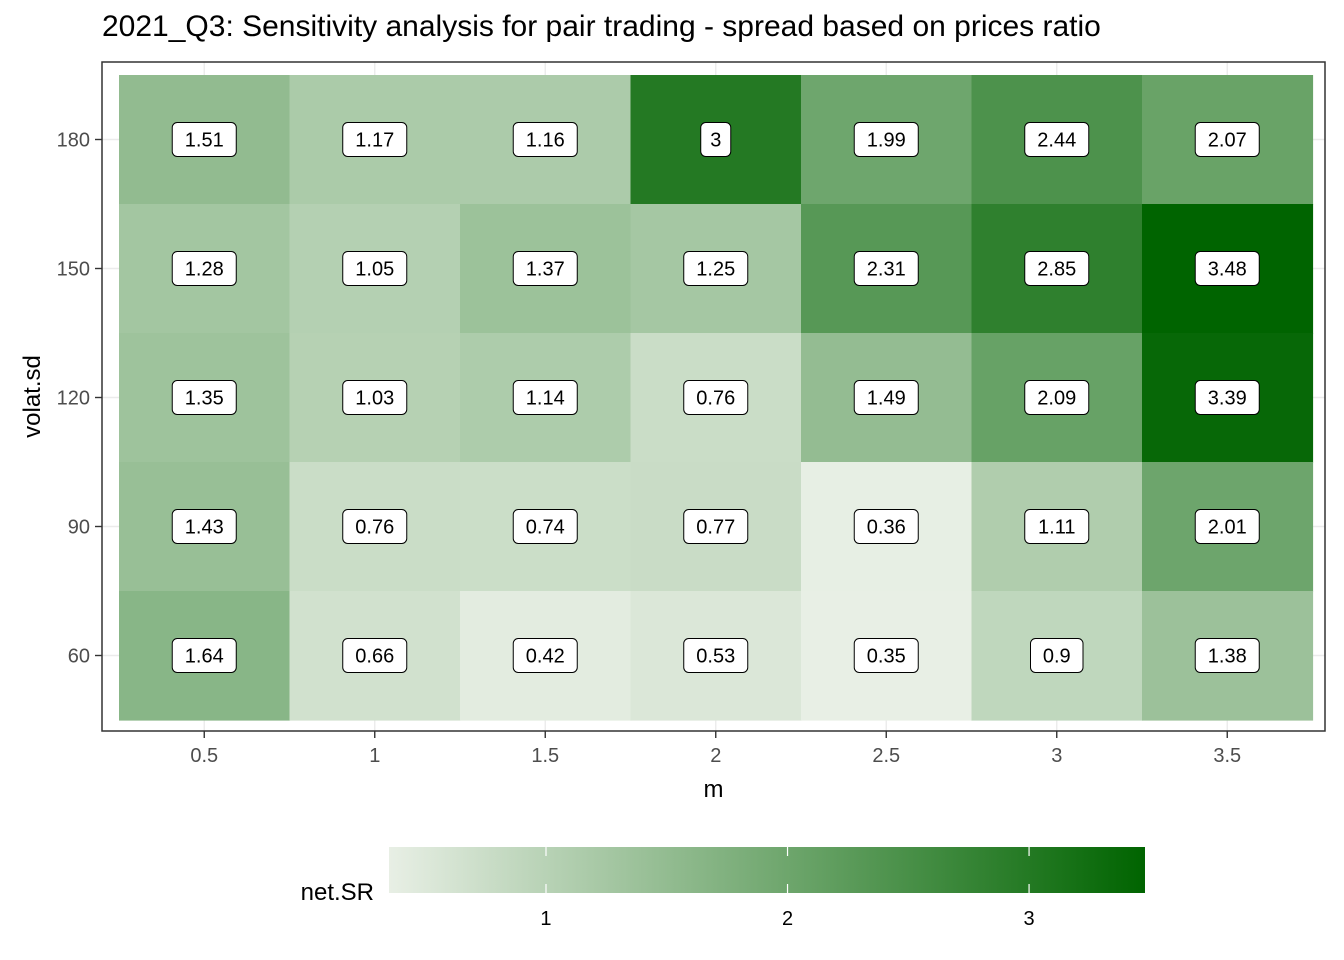  I want to click on cell-value-label: 3.48, so click(1227, 270).